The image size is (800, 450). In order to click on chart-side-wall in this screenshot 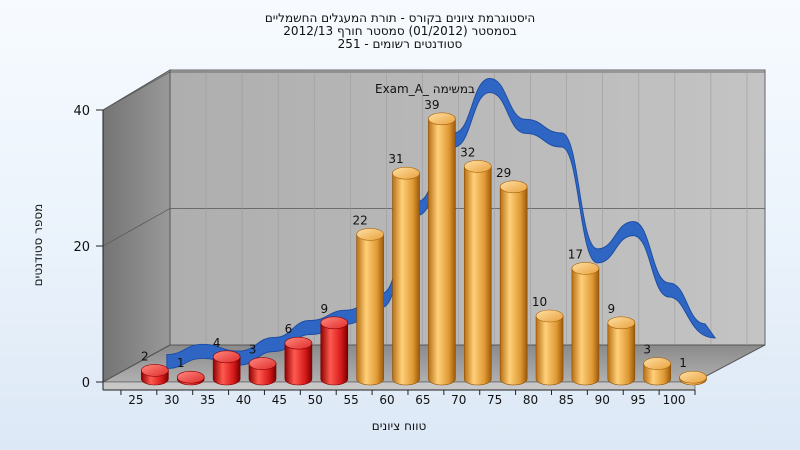, I will do `click(136, 226)`.